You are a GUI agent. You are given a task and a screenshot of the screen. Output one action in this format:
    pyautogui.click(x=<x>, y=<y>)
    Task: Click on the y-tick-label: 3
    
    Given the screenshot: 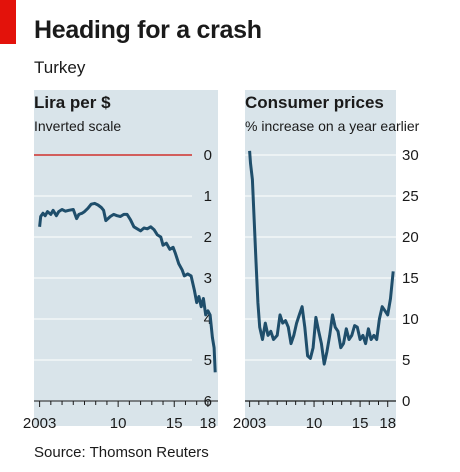 What is the action you would take?
    pyautogui.click(x=208, y=278)
    